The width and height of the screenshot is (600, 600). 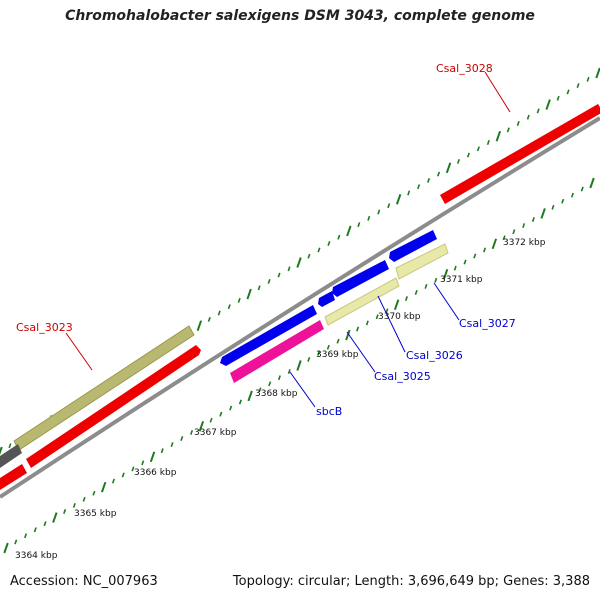 I want to click on feature-f5, so click(x=360, y=278).